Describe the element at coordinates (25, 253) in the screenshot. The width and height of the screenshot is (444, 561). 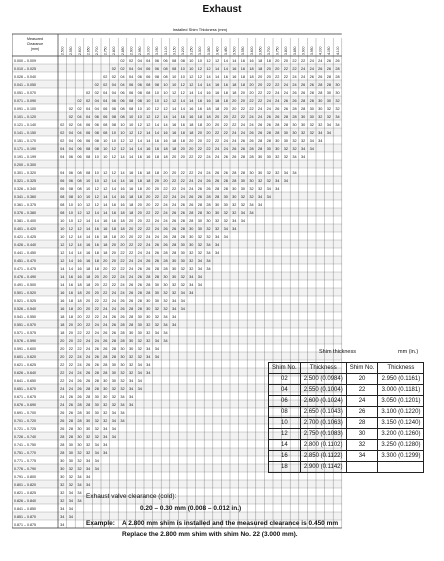
I see `clearance-range-label: 0.441 – 0.450` at that location.